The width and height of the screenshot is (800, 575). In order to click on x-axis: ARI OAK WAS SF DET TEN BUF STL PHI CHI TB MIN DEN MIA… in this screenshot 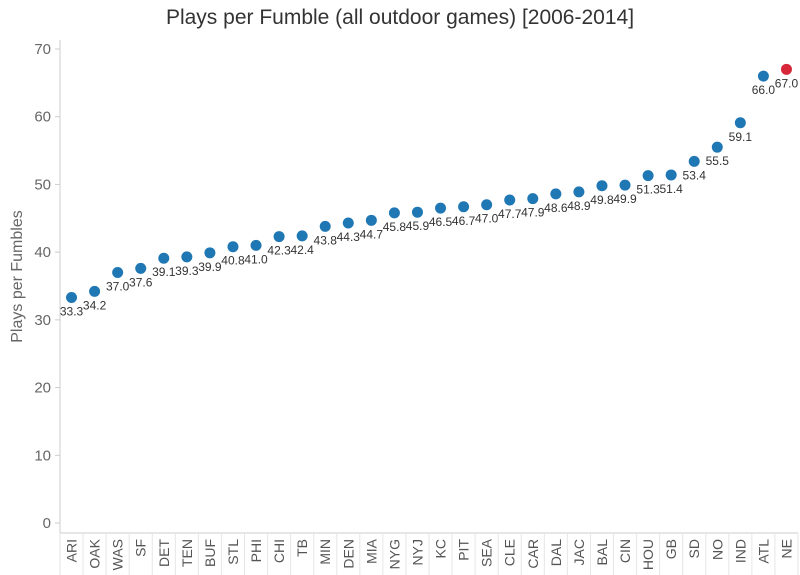, I will do `click(429, 553)`.